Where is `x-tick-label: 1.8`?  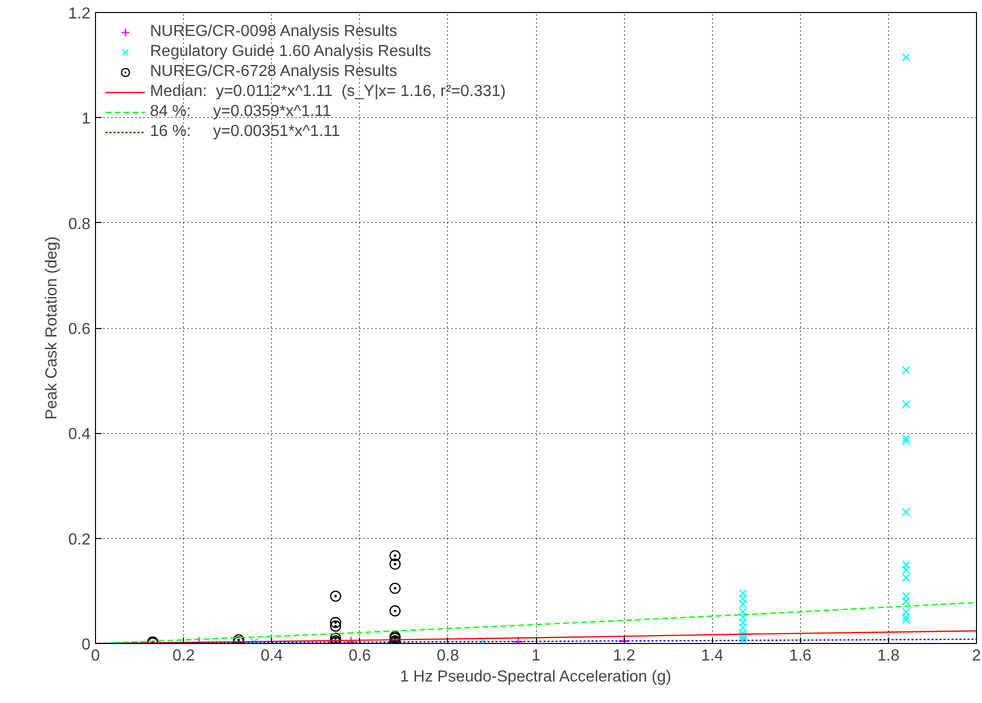 x-tick-label: 1.8 is located at coordinates (888, 656).